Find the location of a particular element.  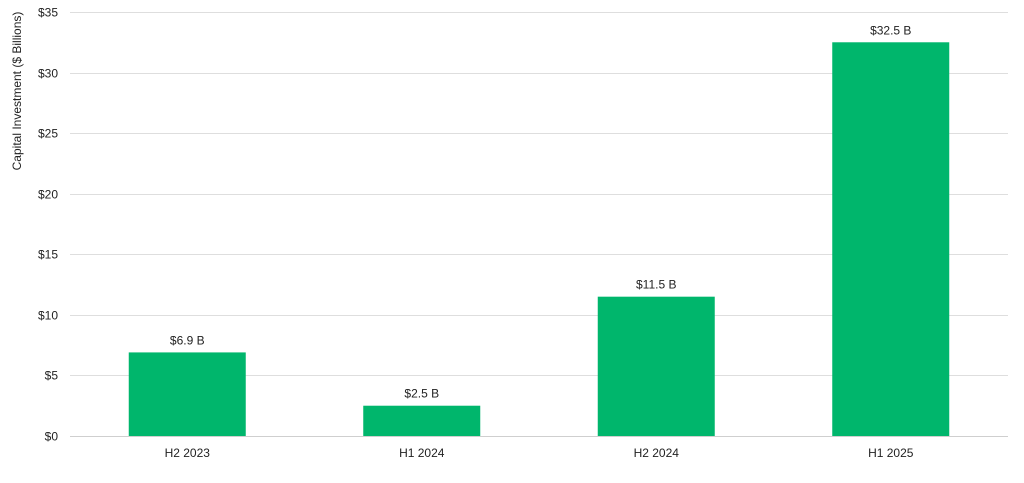

x-tick-label: H2 2023 is located at coordinates (188, 453).